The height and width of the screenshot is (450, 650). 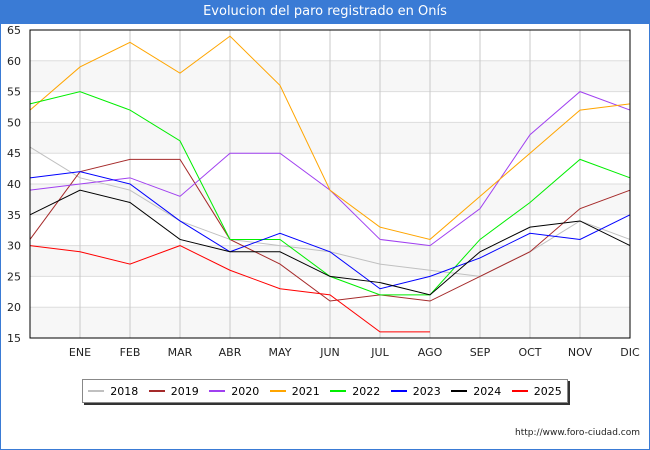 What do you see at coordinates (230, 352) in the screenshot?
I see `x-tick-label: ABR` at bounding box center [230, 352].